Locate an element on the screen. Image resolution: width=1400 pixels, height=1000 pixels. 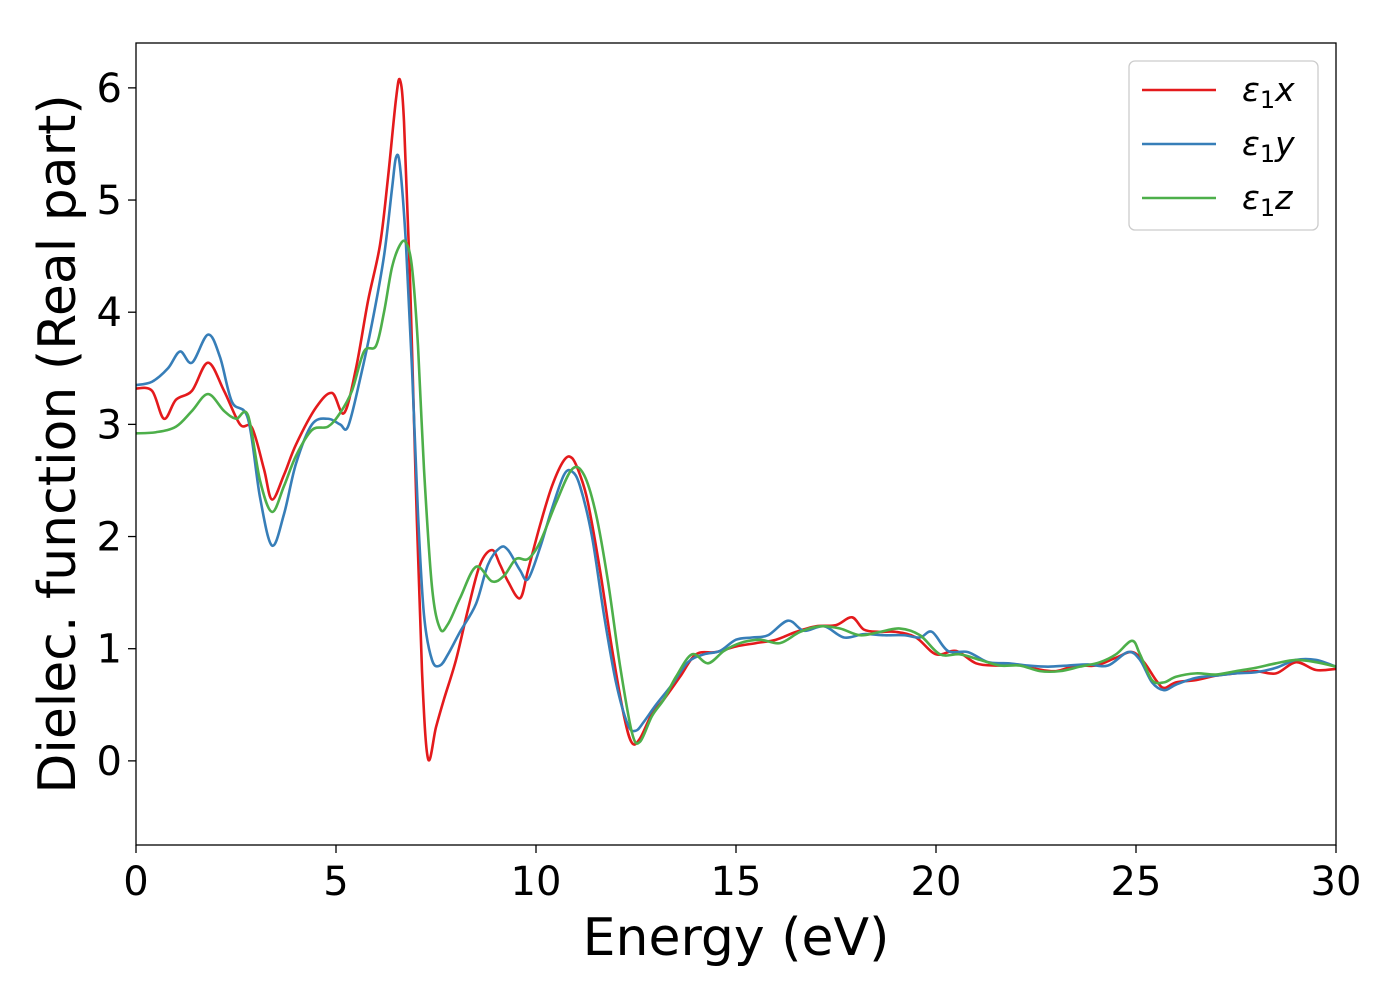
y-tick-label: 1 is located at coordinates (109, 650).